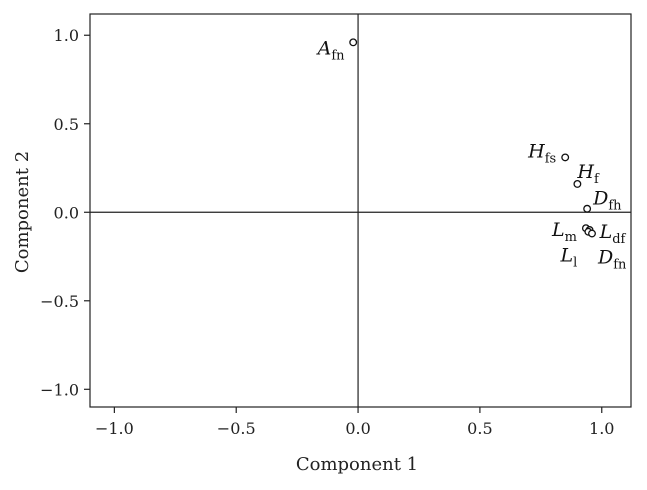  I want to click on x-tick-label: 1.0, so click(601, 428).